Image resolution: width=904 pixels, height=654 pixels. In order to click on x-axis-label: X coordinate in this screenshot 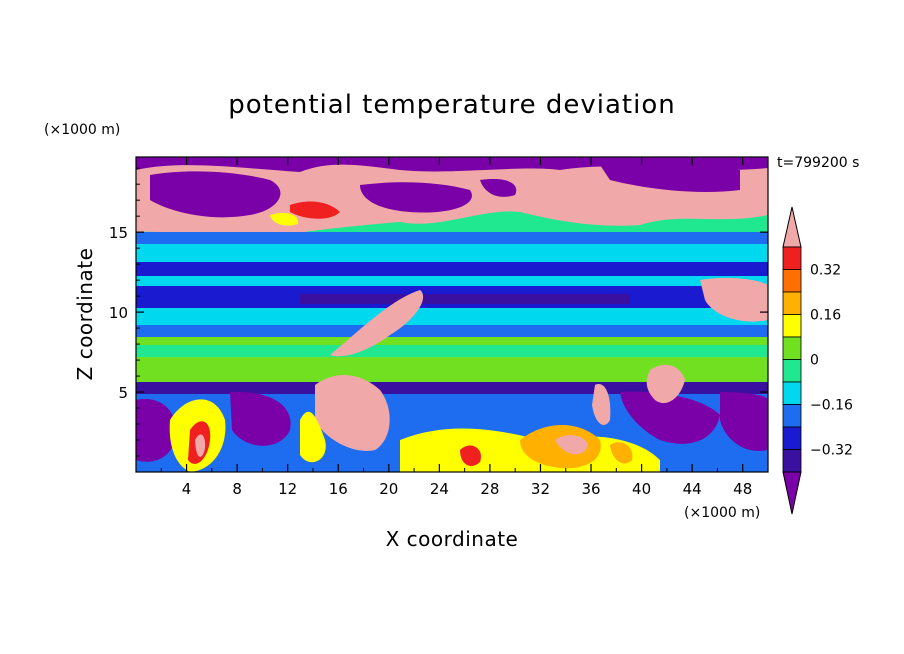, I will do `click(452, 539)`.